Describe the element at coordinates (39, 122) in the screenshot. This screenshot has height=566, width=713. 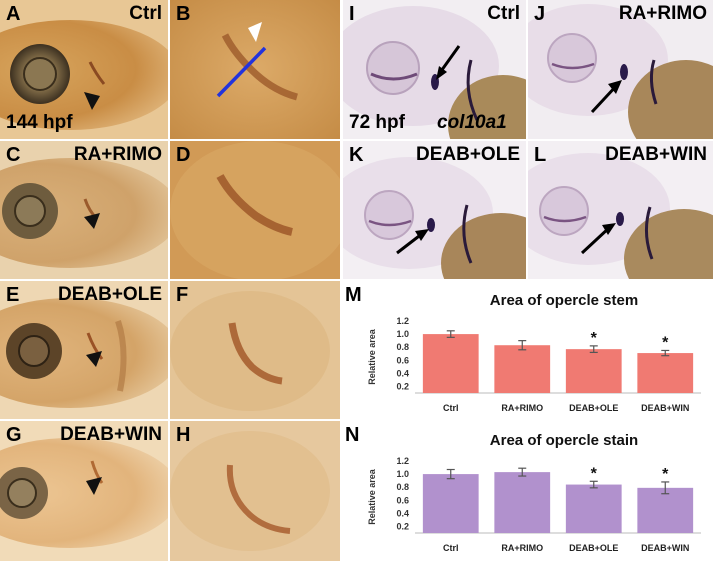
I see `stage-label: 144 hpf` at that location.